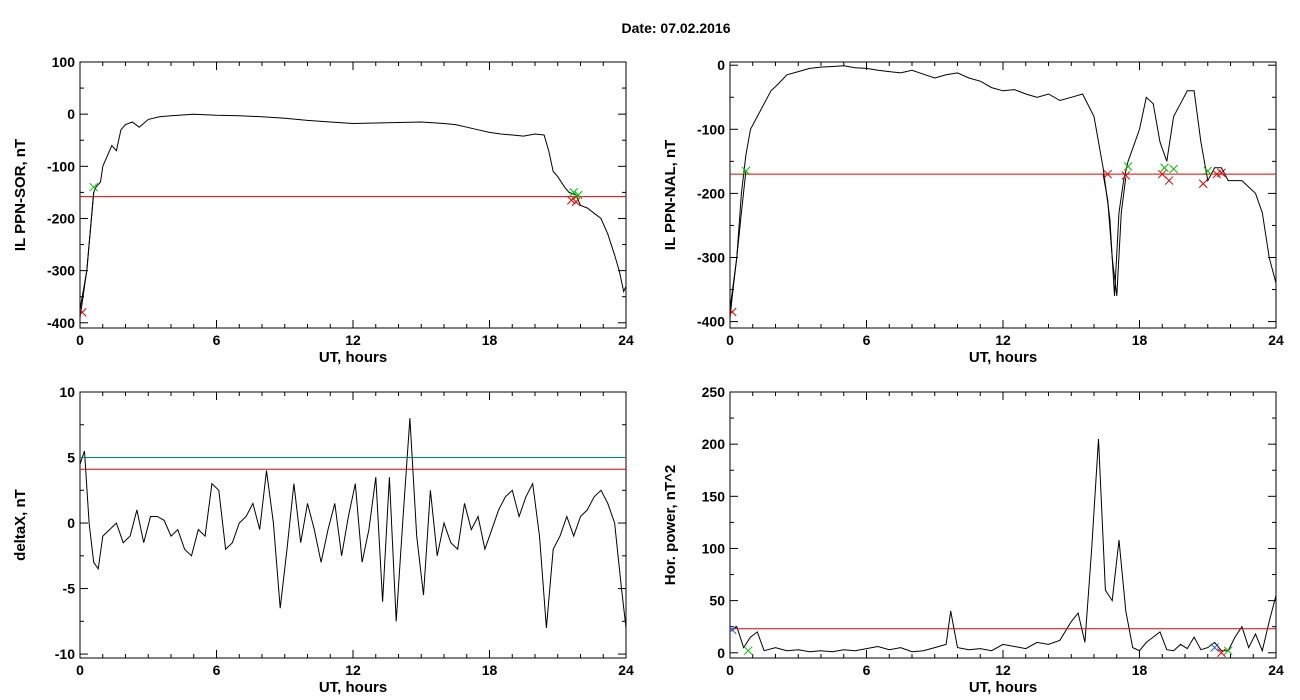  What do you see at coordinates (67, 392) in the screenshot?
I see `y-tick-label: 10` at bounding box center [67, 392].